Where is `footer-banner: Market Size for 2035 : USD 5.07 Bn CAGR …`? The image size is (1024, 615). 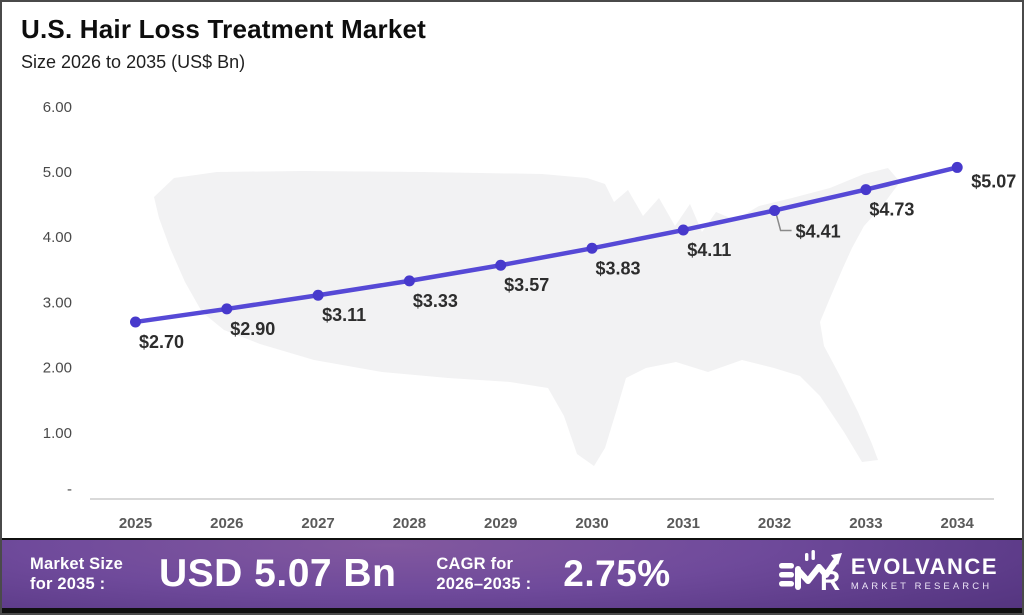 footer-banner: Market Size for 2035 : USD 5.07 Bn CAGR … is located at coordinates (512, 575).